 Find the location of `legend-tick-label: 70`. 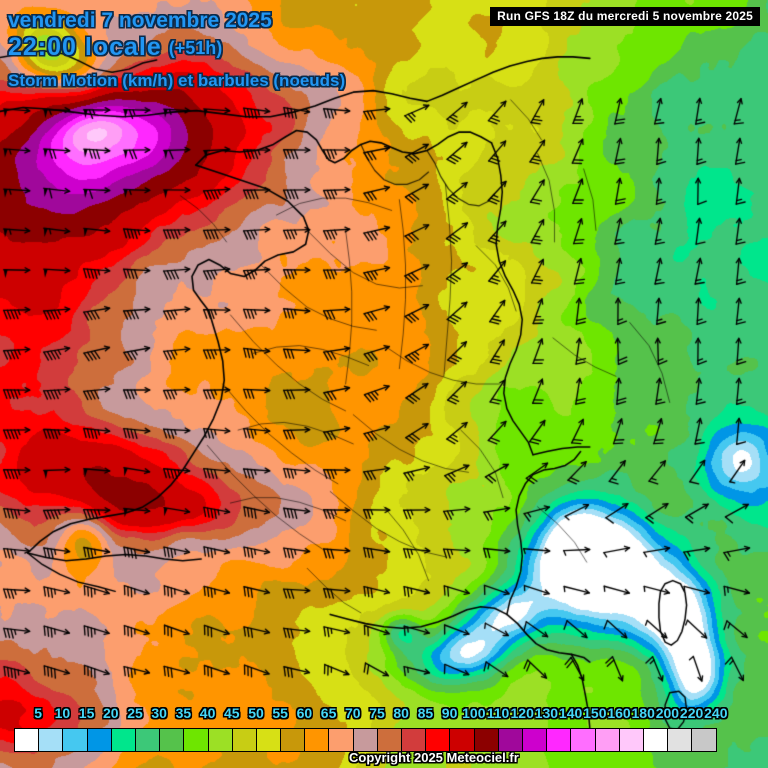

legend-tick-label: 70 is located at coordinates (353, 713).